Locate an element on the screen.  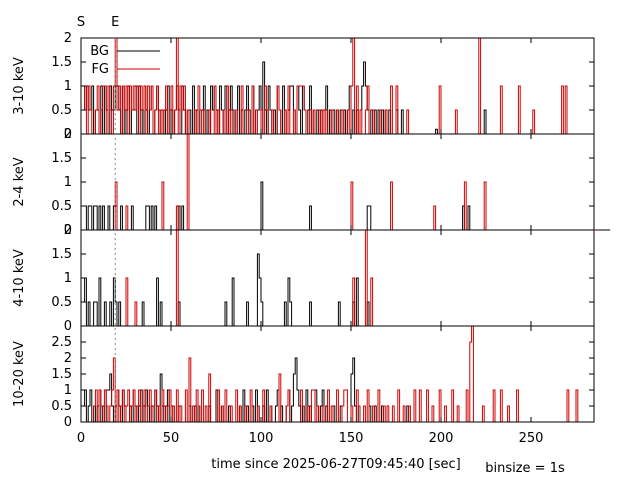
x-tick-label: 50 is located at coordinates (171, 438).